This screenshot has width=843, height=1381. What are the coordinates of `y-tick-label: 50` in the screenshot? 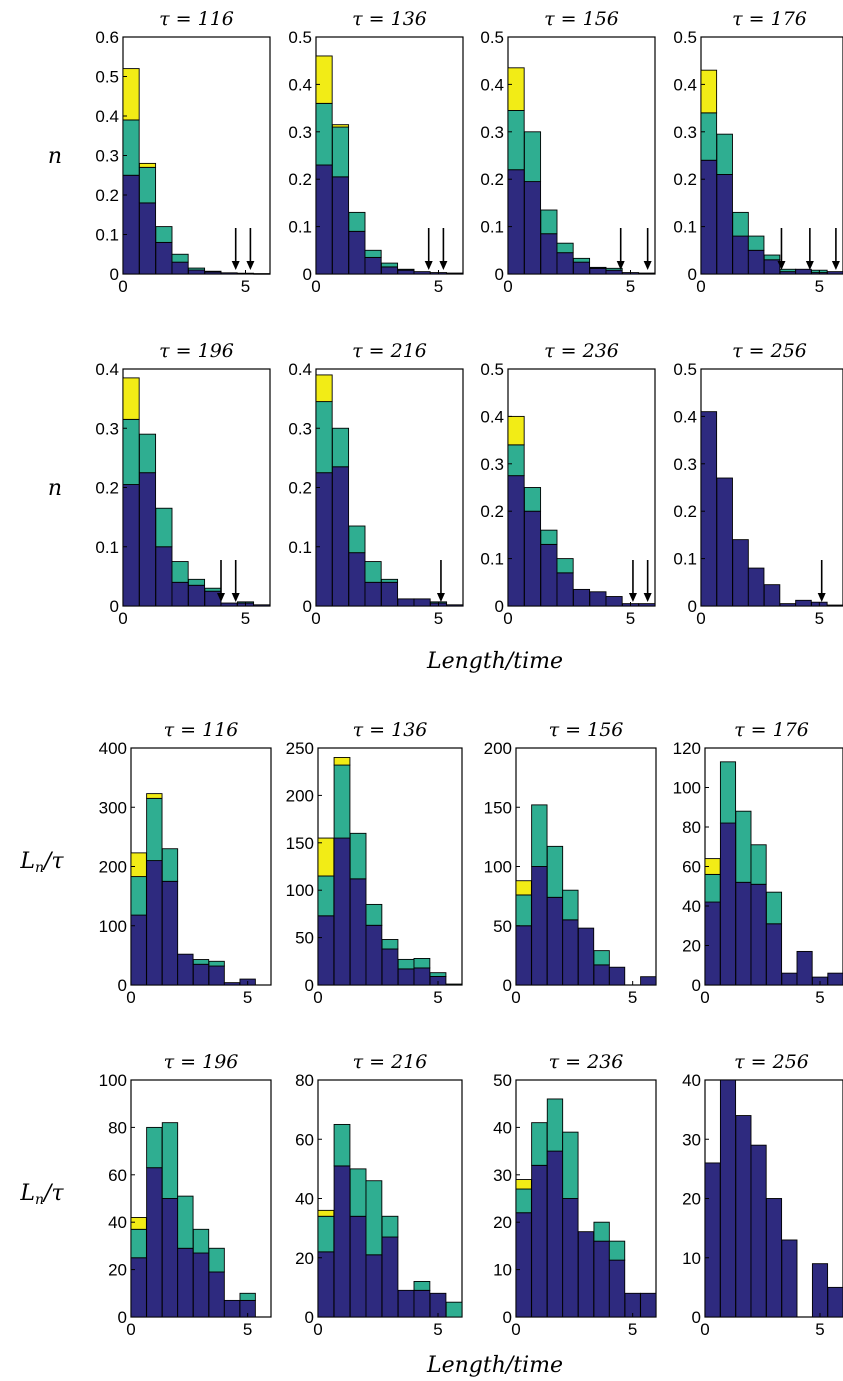 It's located at (304, 938).